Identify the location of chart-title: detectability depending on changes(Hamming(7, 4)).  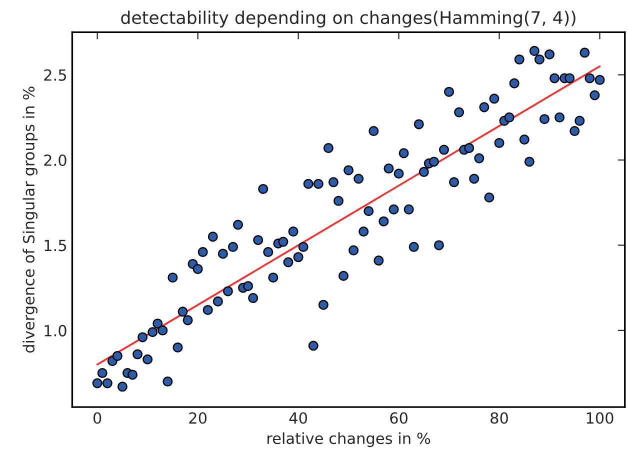
(348, 19).